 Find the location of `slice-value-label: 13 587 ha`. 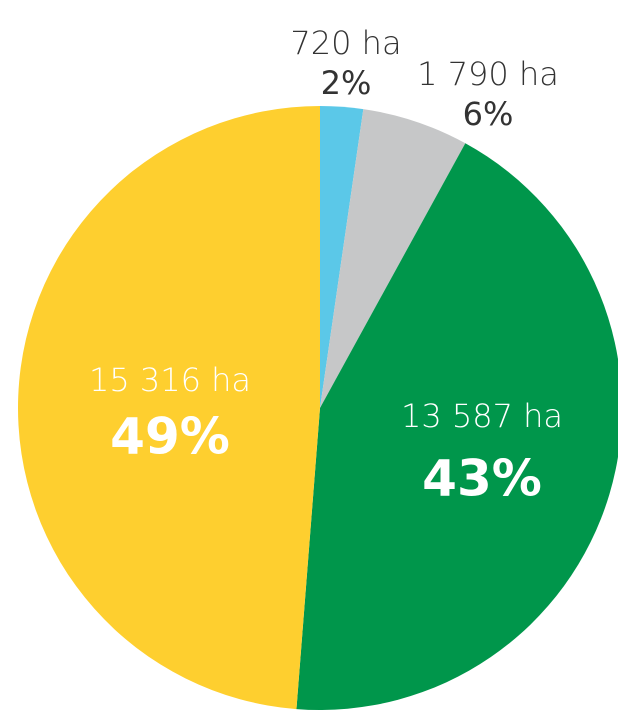

slice-value-label: 13 587 ha is located at coordinates (482, 416).